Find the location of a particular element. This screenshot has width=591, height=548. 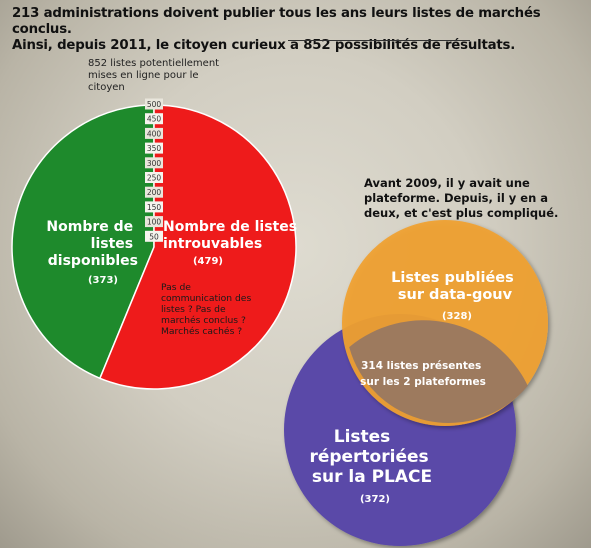

venn-place-label: Listes répertoriées sur la PLACE is located at coordinates (371, 457).